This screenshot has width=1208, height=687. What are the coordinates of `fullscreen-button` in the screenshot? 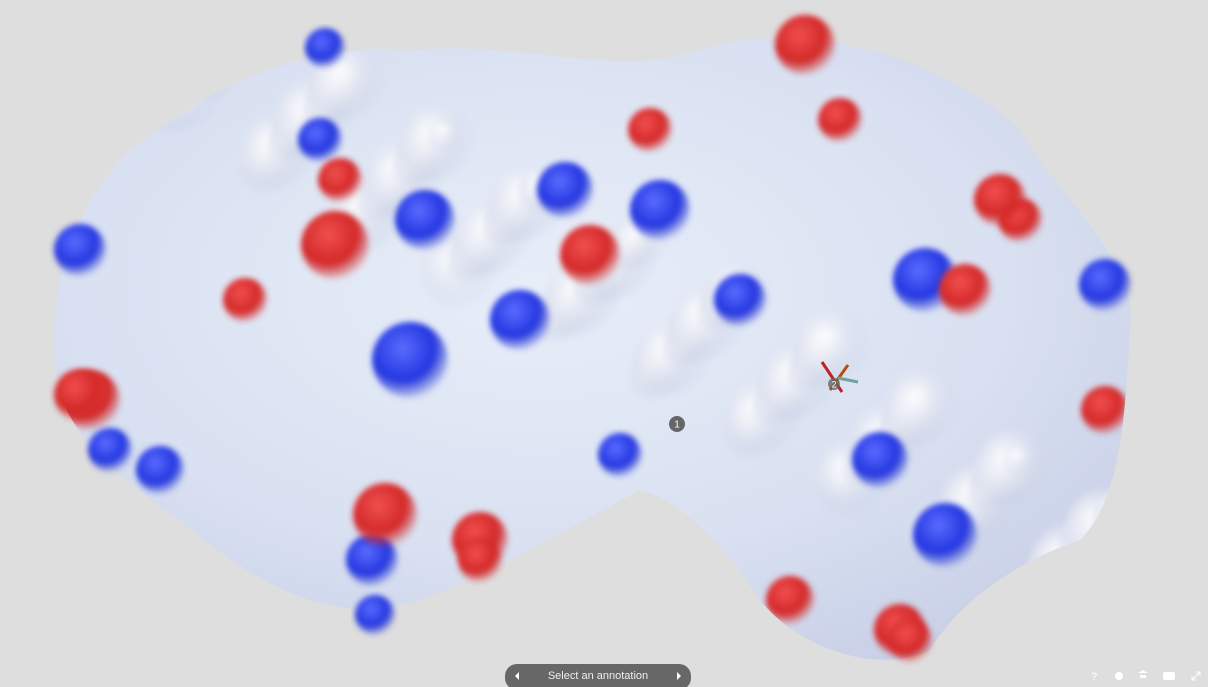 It's located at (1196, 676).